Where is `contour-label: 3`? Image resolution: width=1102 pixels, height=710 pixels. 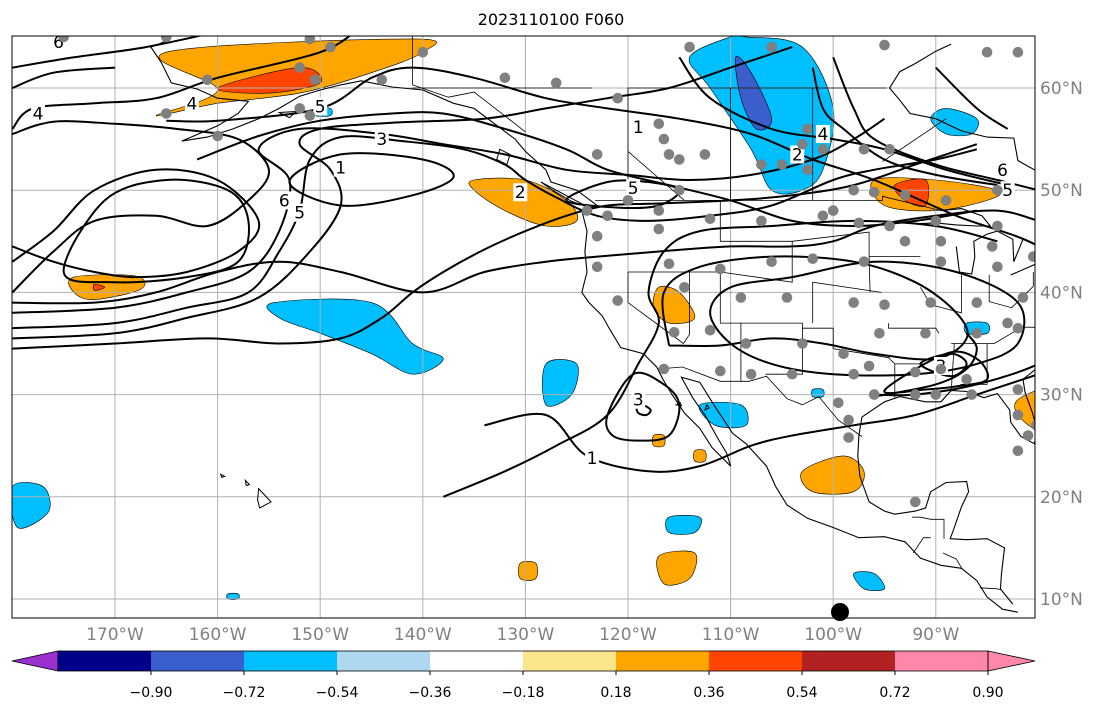 contour-label: 3 is located at coordinates (638, 401).